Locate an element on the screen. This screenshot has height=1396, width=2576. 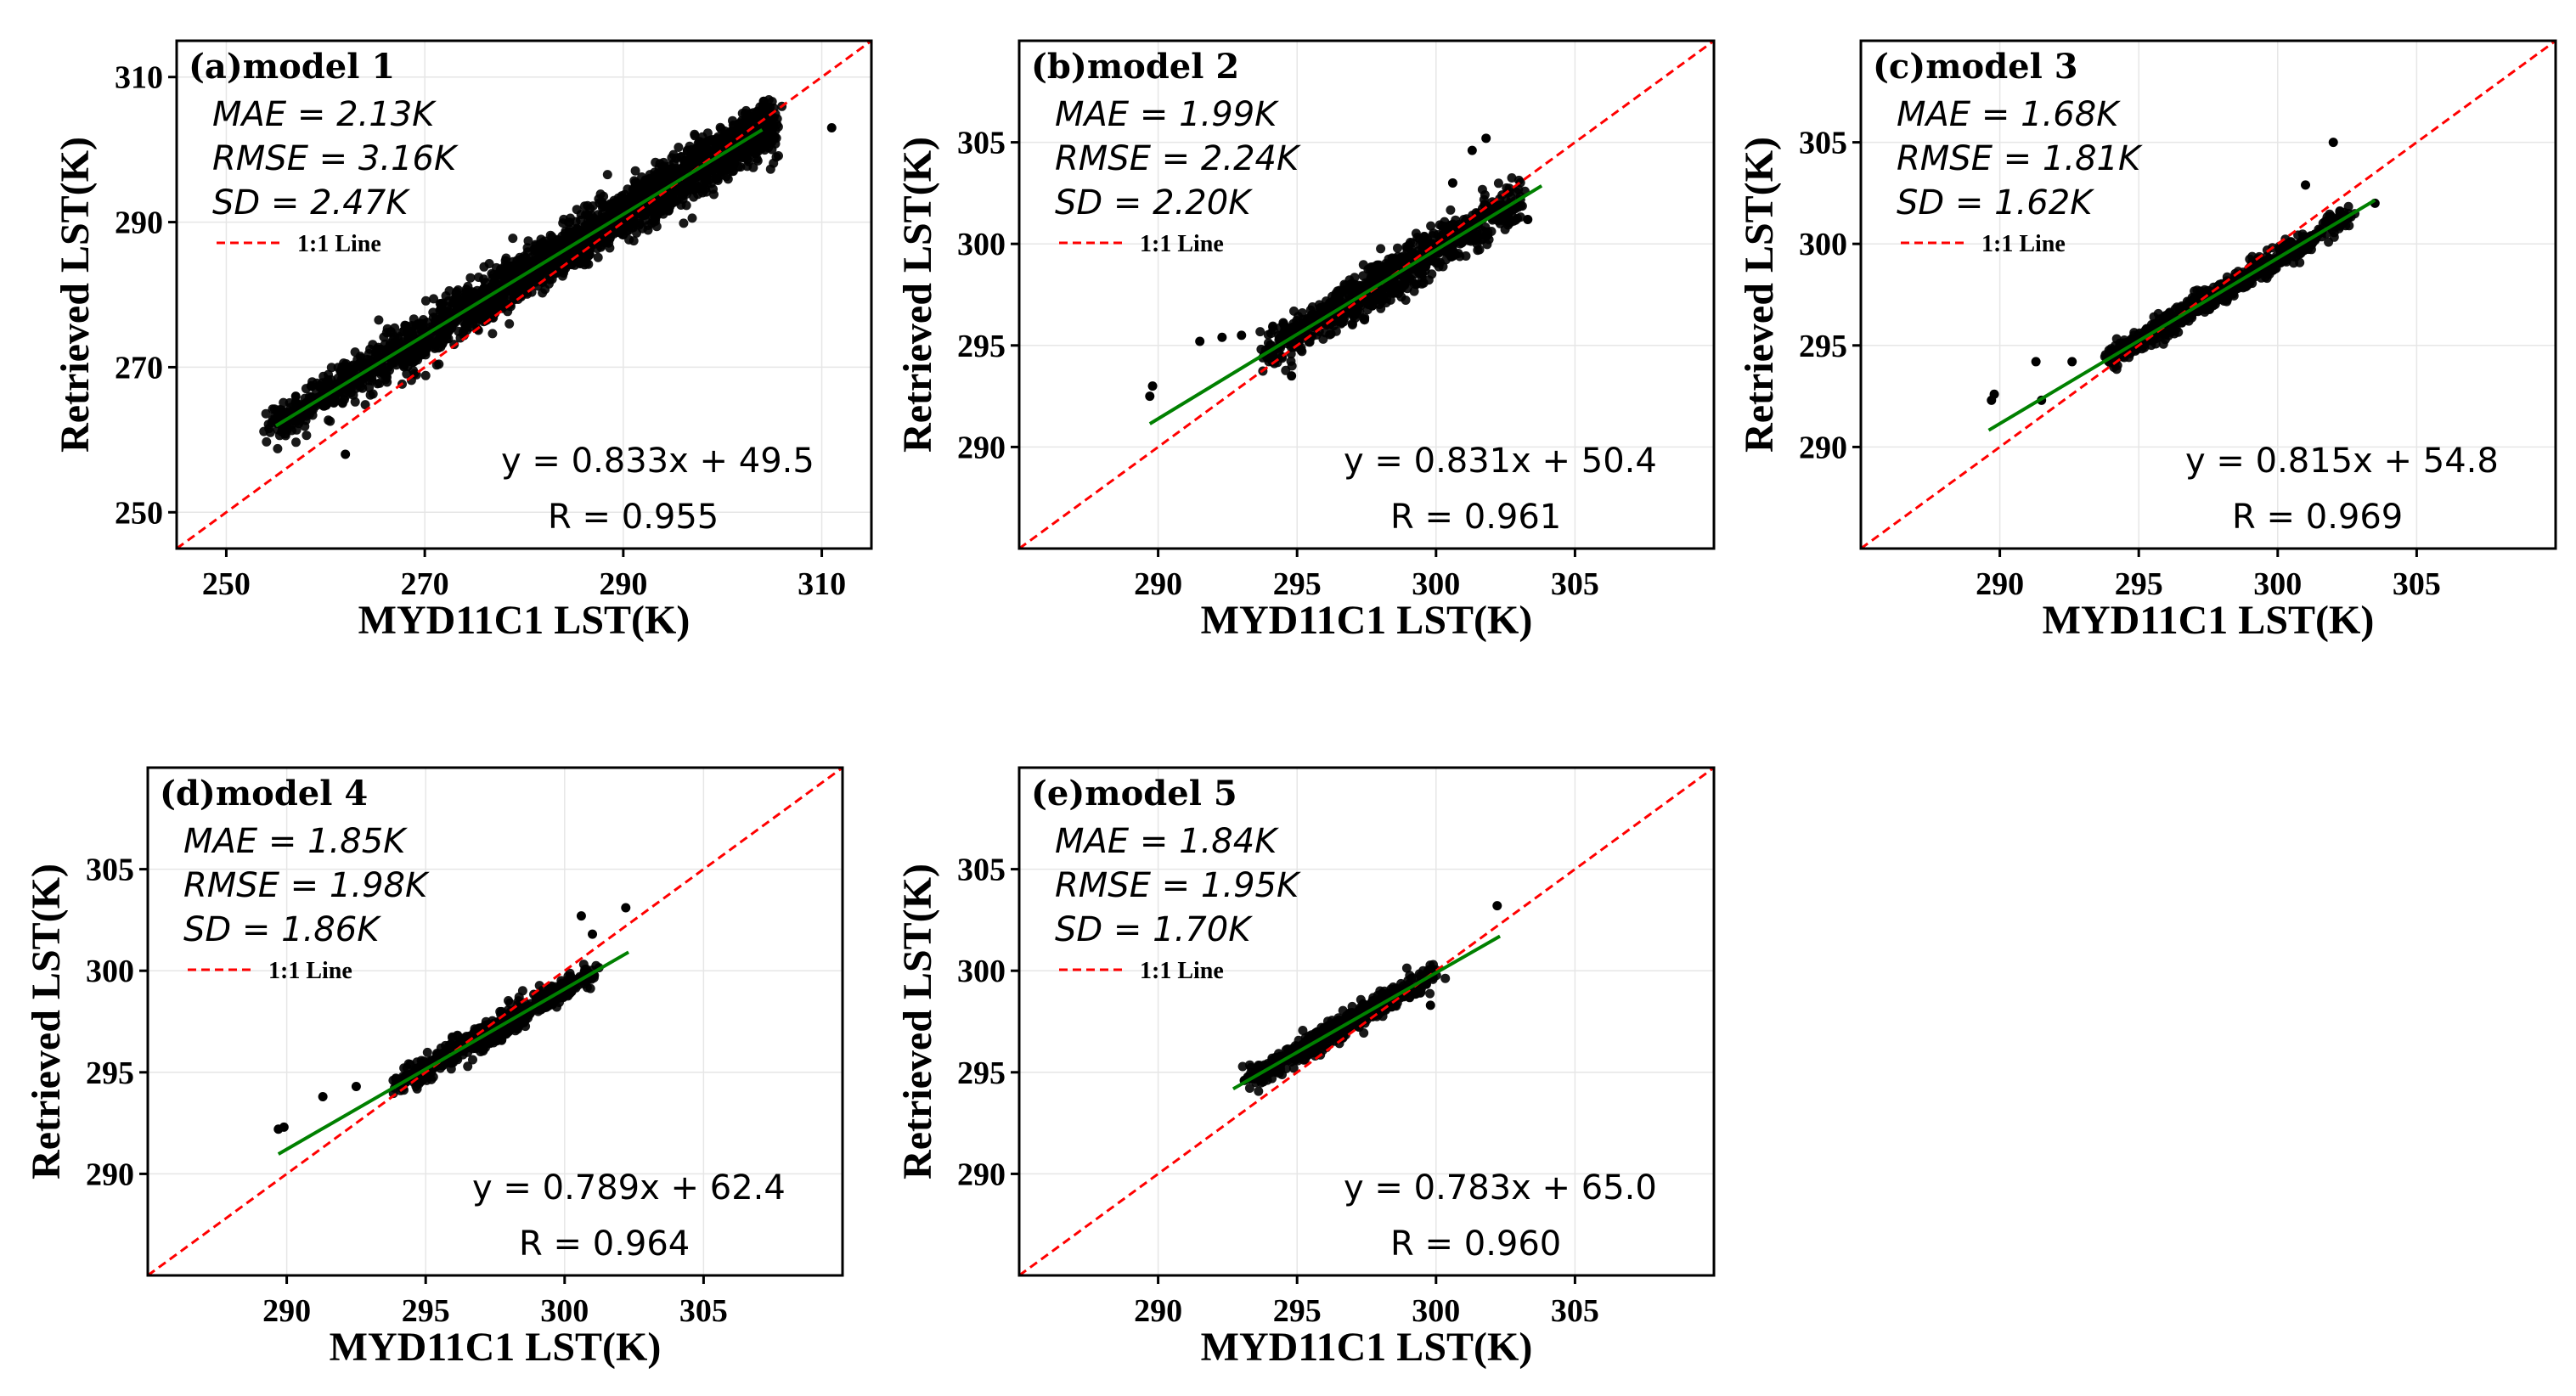
rmse-stat: RMSE = 3.16K is located at coordinates (335, 158).